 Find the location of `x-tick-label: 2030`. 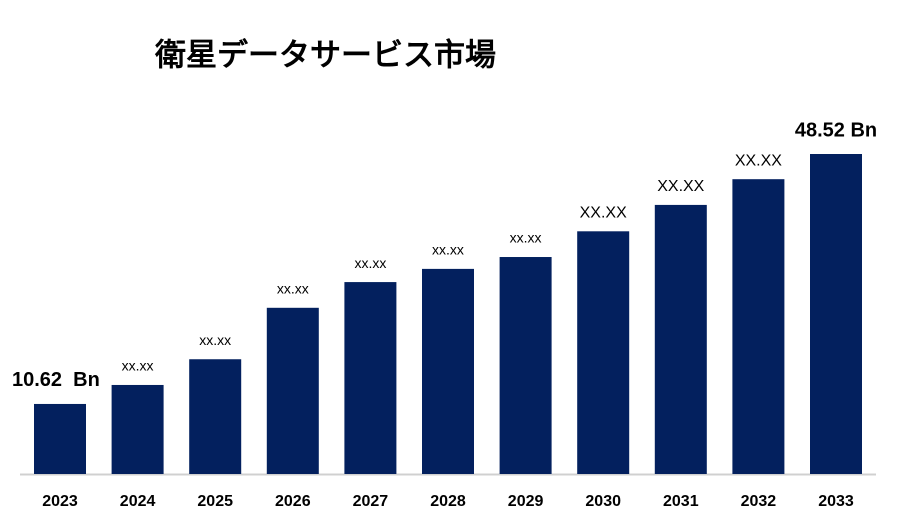

x-tick-label: 2030 is located at coordinates (603, 501).